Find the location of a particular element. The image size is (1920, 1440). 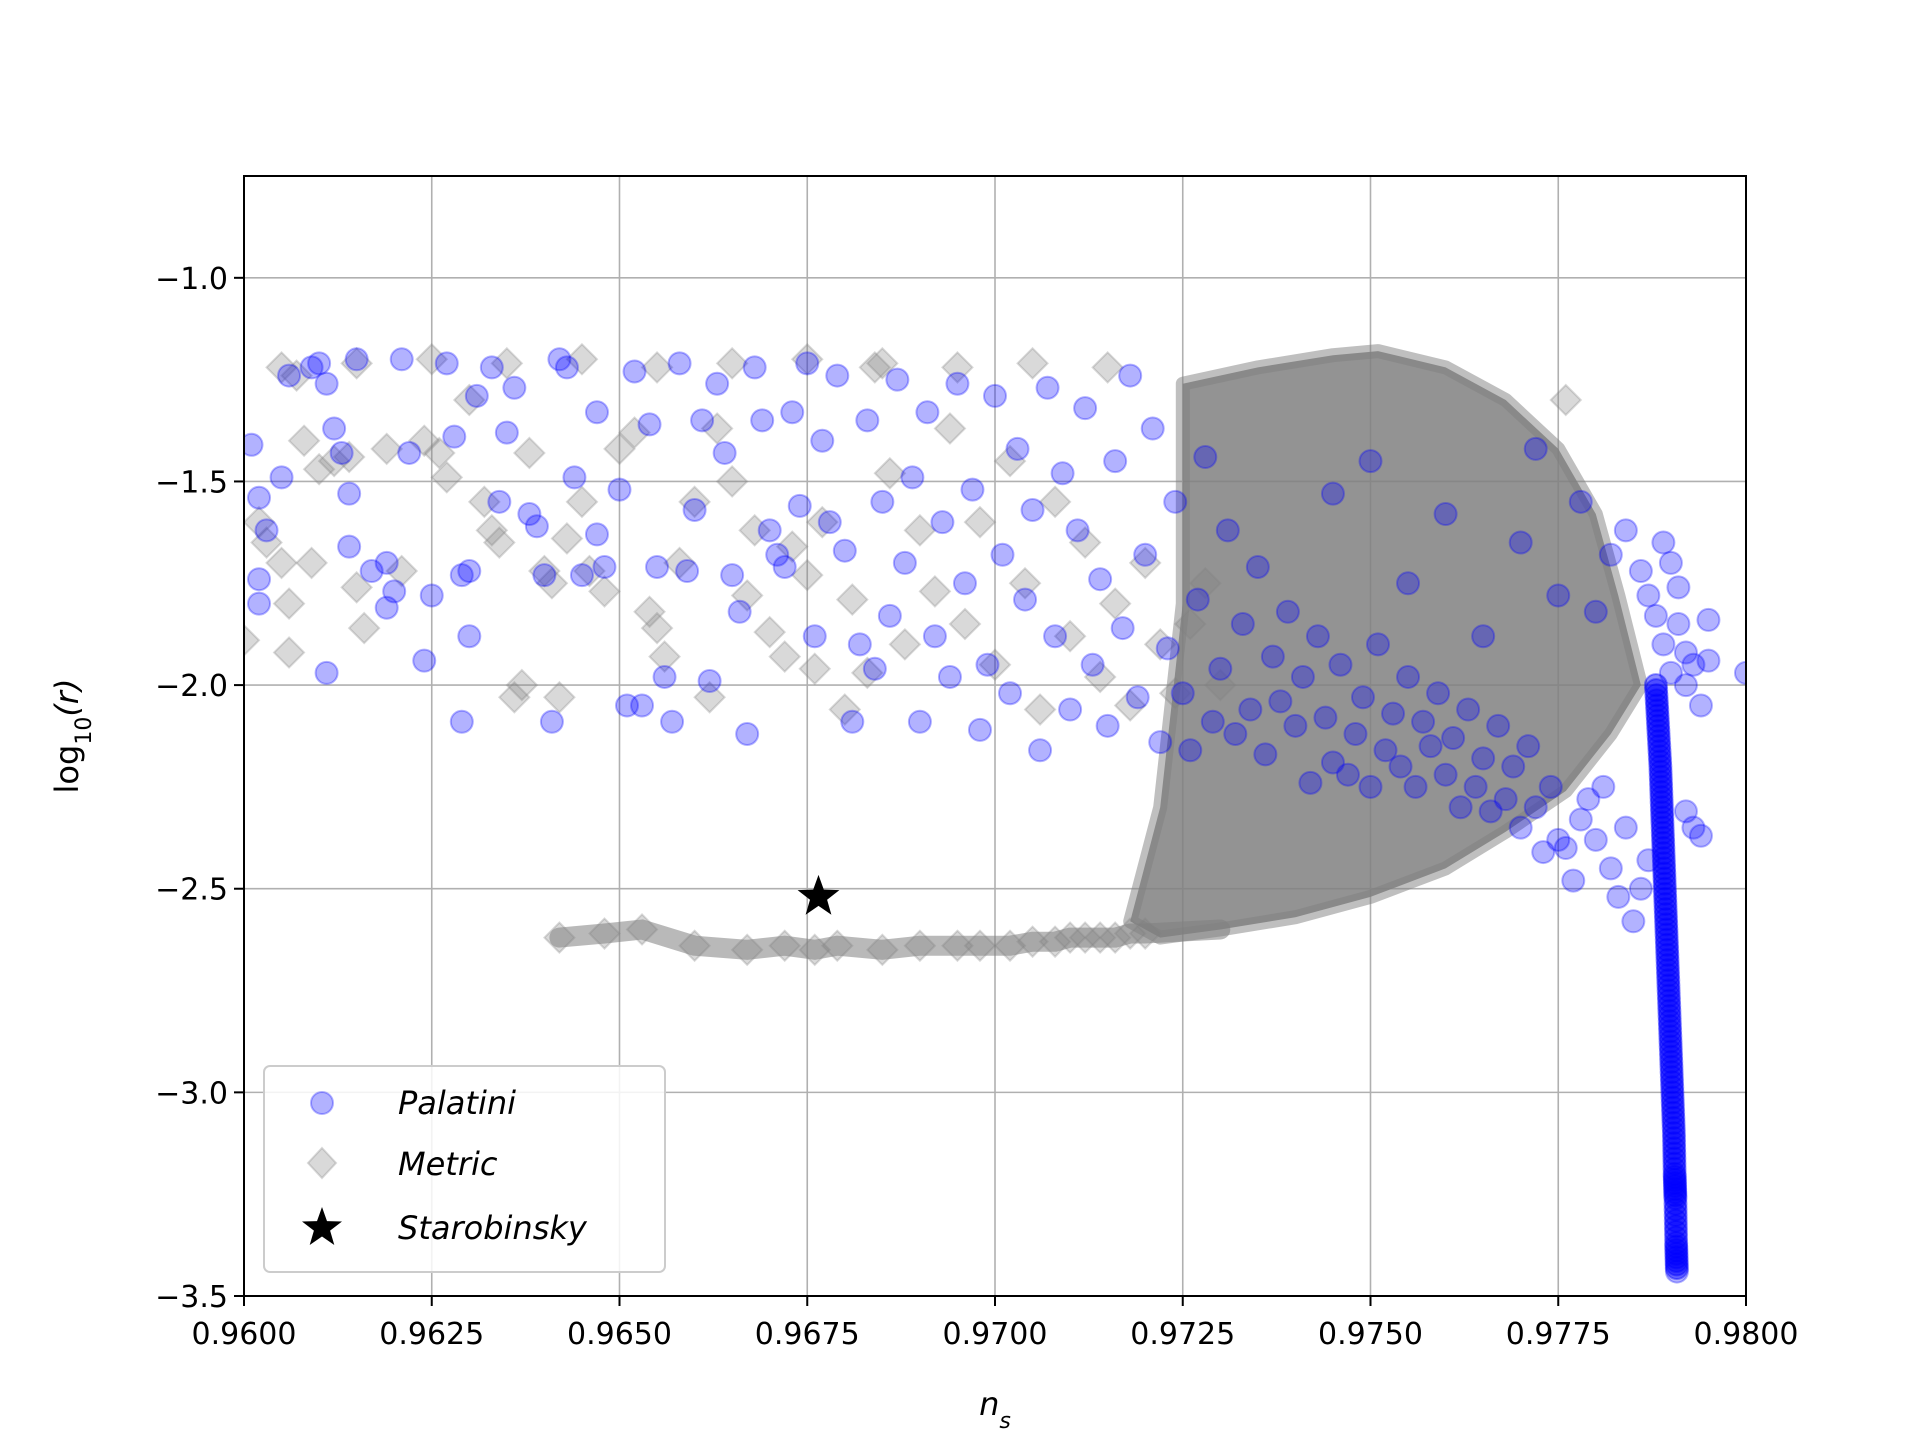

x-tick-label: 0.9775 is located at coordinates (1558, 1334).